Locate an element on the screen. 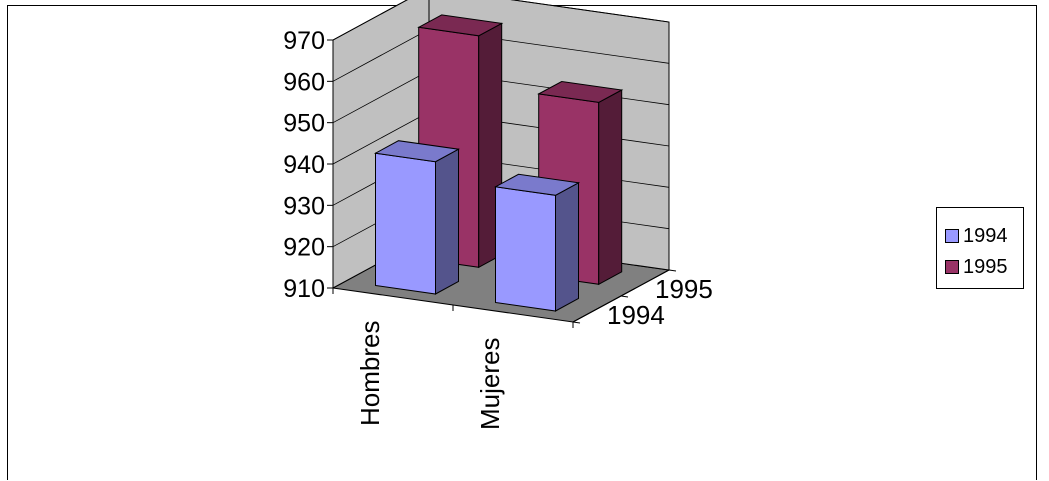 Image resolution: width=1049 pixels, height=481 pixels. legend-item-1: 1995 is located at coordinates (976, 267).